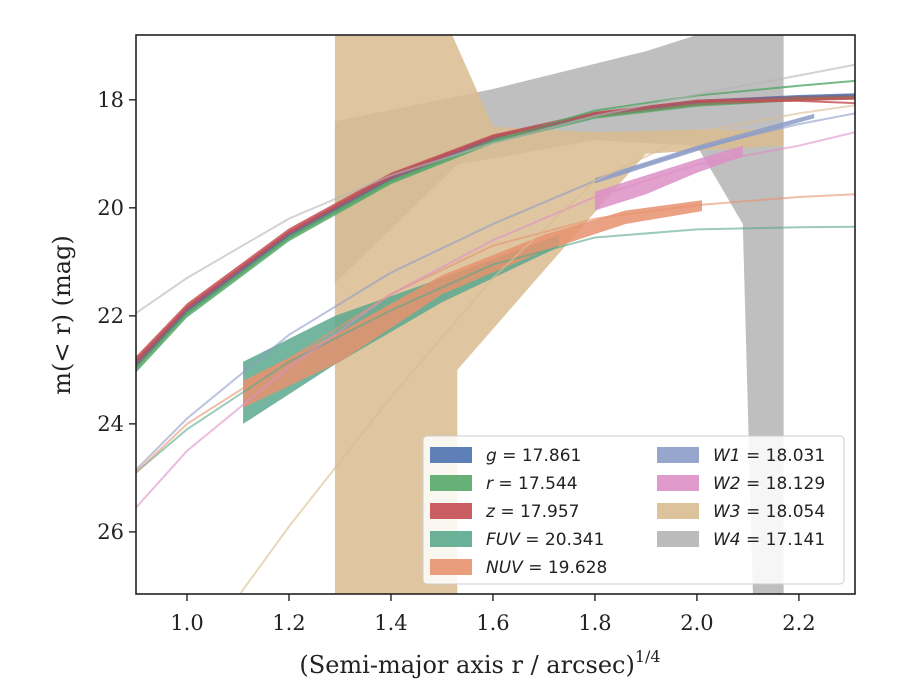 The image size is (900, 700). I want to click on y-axis-ticks: 18 20 22 24 26, so click(116, 316).